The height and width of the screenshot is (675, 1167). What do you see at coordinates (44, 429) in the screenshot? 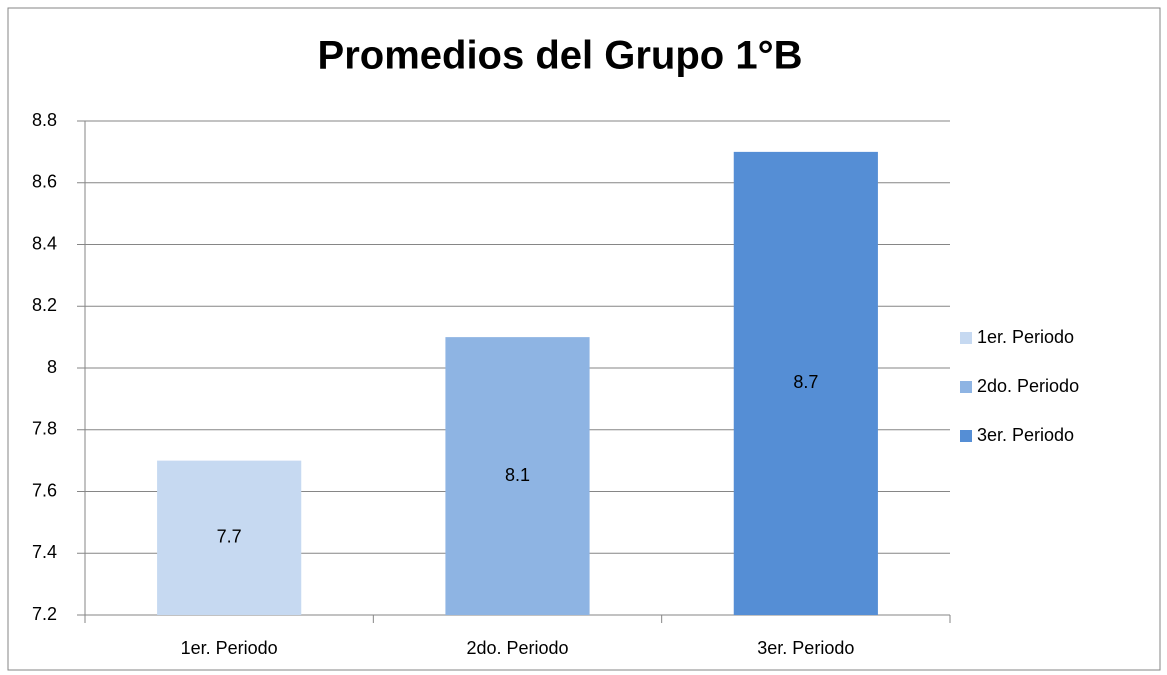
I see `y-tick-label: 7.8` at bounding box center [44, 429].